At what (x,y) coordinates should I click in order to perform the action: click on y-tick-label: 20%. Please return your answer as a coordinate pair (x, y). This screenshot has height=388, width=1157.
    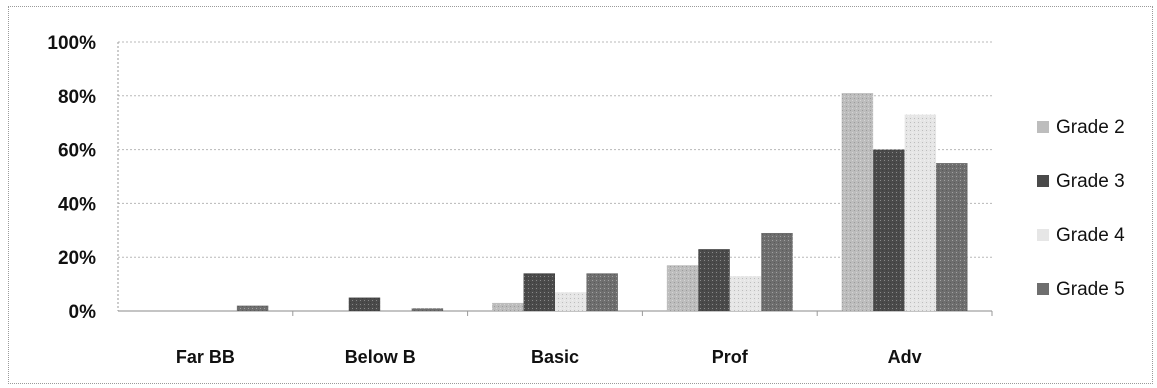
    Looking at the image, I should click on (77, 258).